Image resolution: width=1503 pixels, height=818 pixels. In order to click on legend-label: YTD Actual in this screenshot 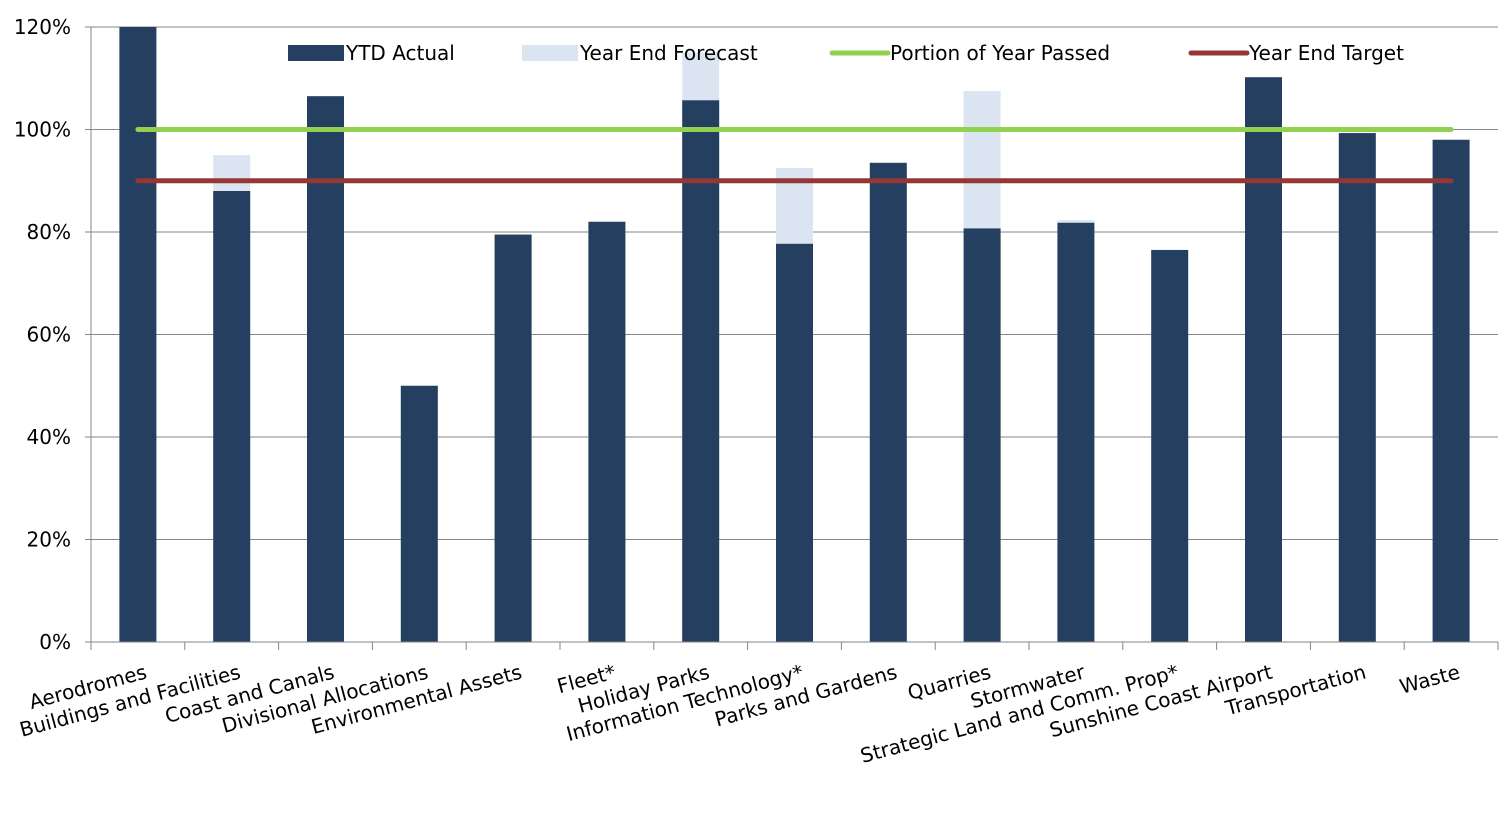, I will do `click(400, 53)`.